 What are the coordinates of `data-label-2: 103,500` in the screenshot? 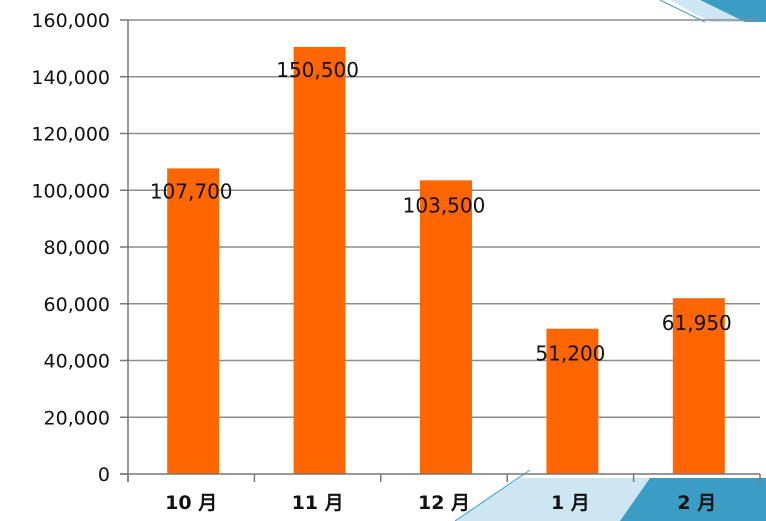 It's located at (444, 205).